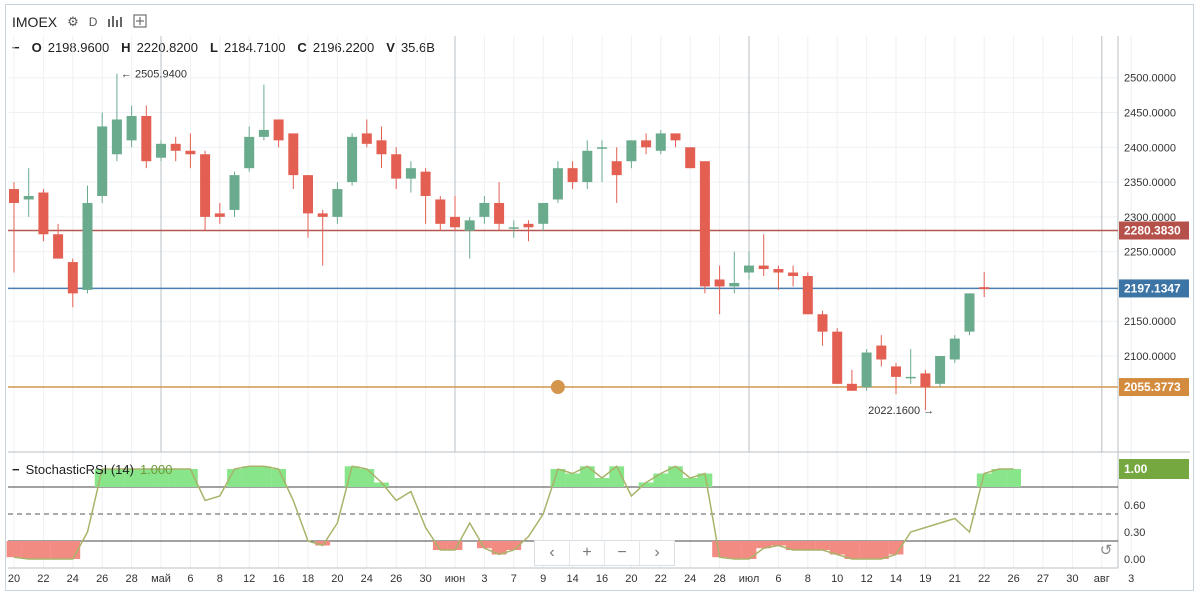  Describe the element at coordinates (587, 553) in the screenshot. I see `zoom-in-icon: +` at that location.